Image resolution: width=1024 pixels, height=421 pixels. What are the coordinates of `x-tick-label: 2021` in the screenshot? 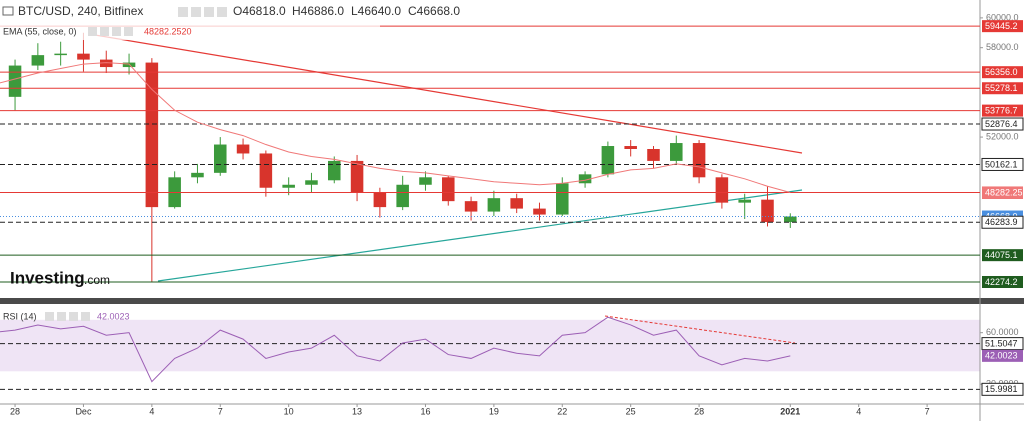 It's located at (790, 411).